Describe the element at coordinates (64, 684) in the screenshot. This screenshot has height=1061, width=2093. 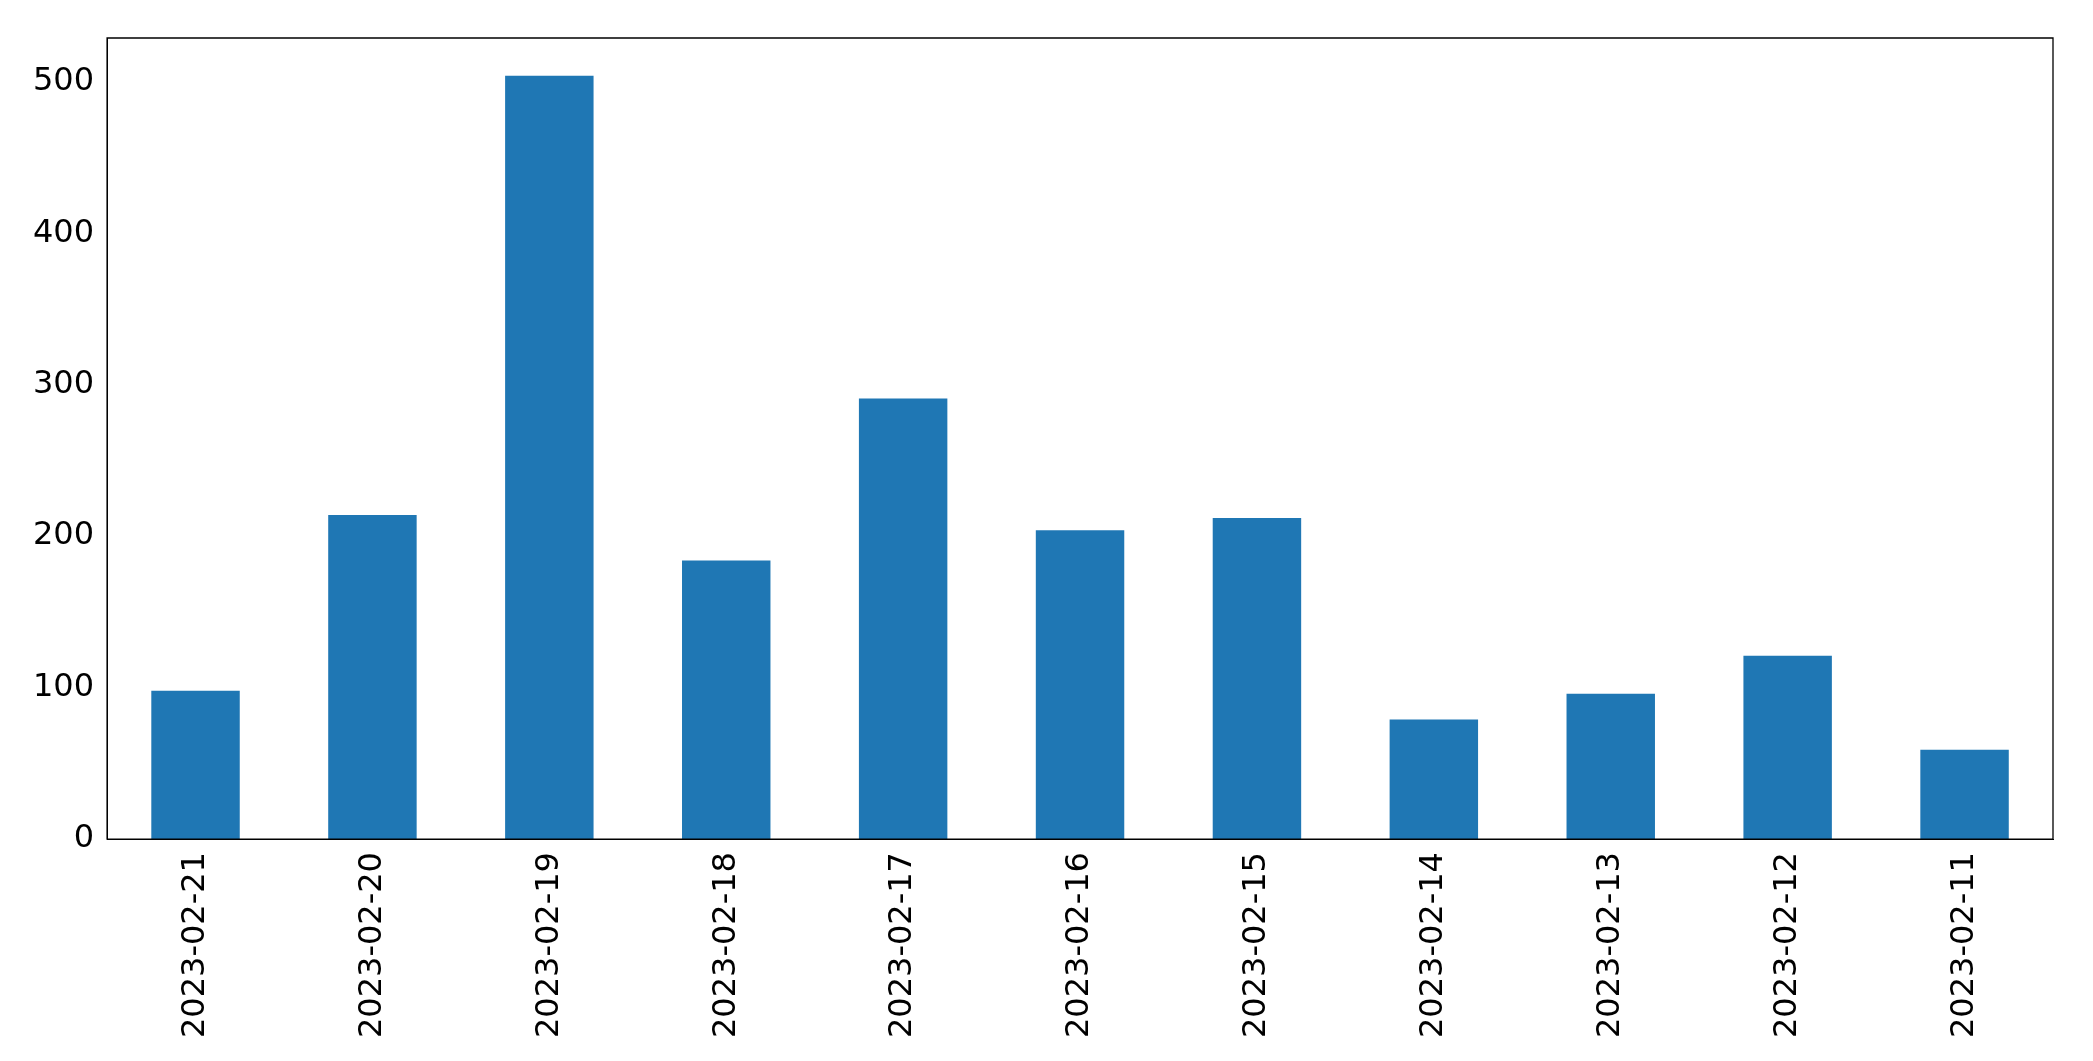
I see `y-tick-label: 100` at that location.